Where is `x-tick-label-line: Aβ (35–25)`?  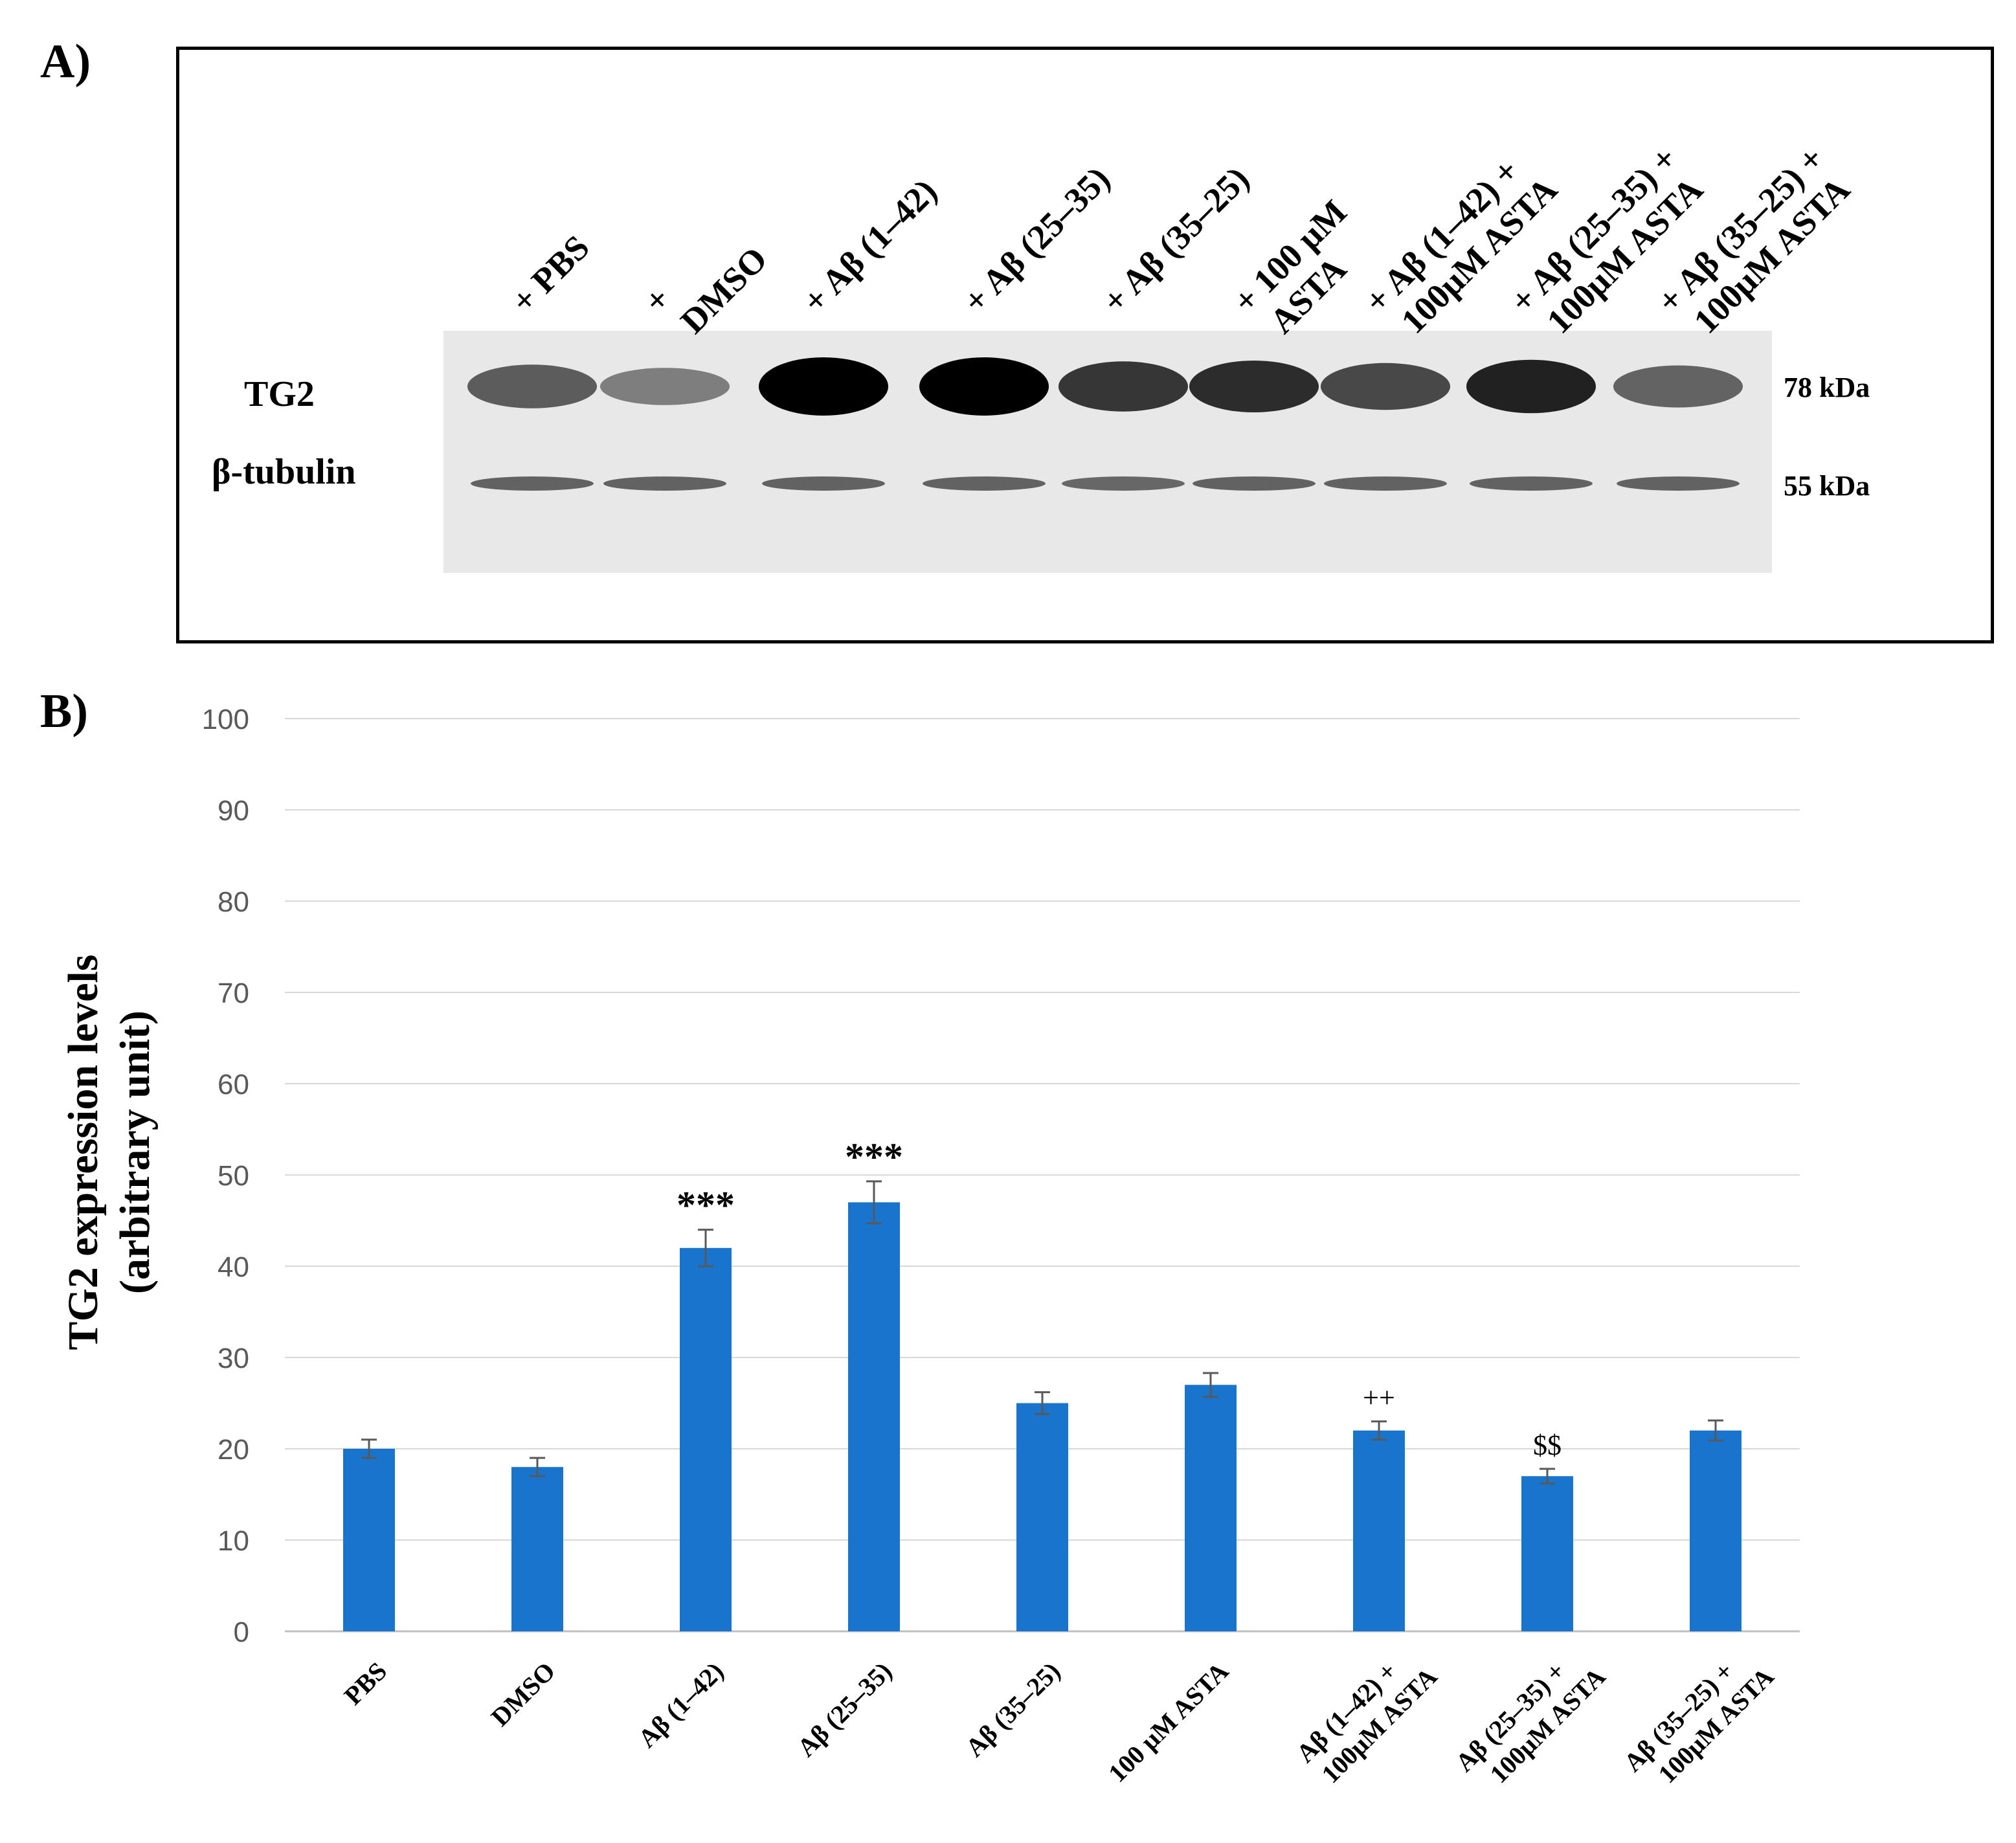
x-tick-label-line: Aβ (35–25) is located at coordinates (1012, 1710).